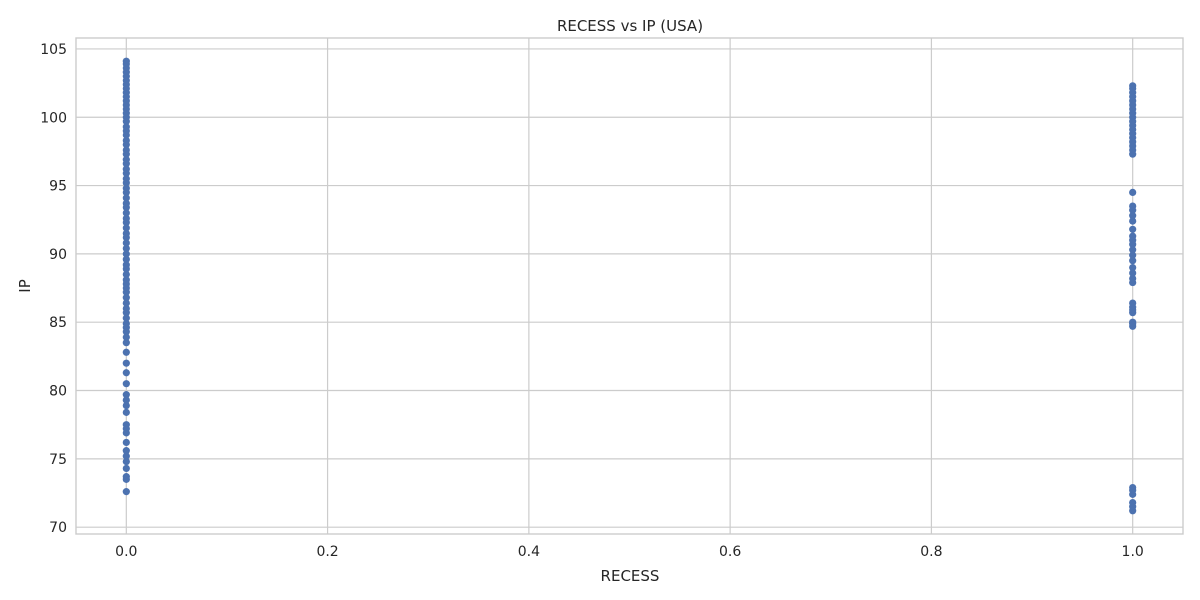  I want to click on y-tick-label: 105, so click(53, 50).